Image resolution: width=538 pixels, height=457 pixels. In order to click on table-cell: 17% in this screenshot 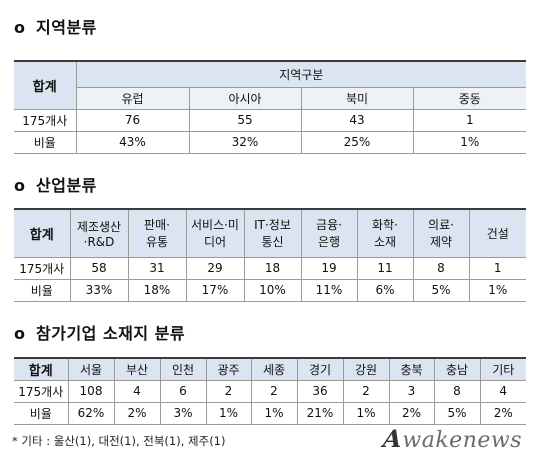, I will do `click(215, 290)`.